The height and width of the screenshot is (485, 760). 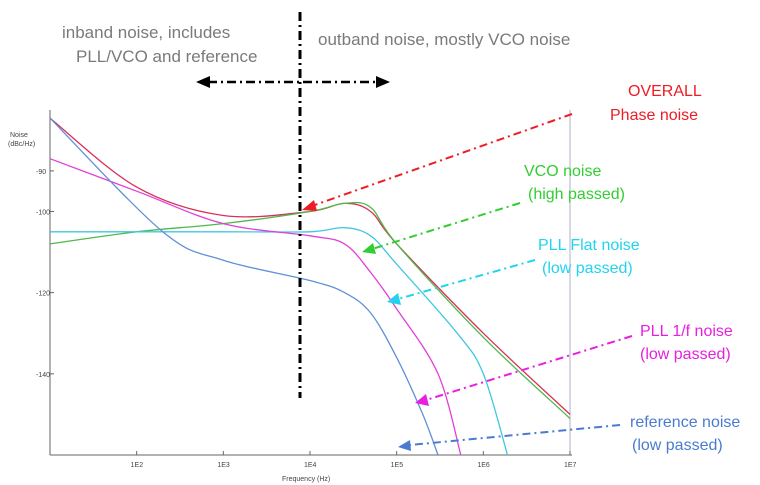 I want to click on x-tick-label: 1E6, so click(x=483, y=465).